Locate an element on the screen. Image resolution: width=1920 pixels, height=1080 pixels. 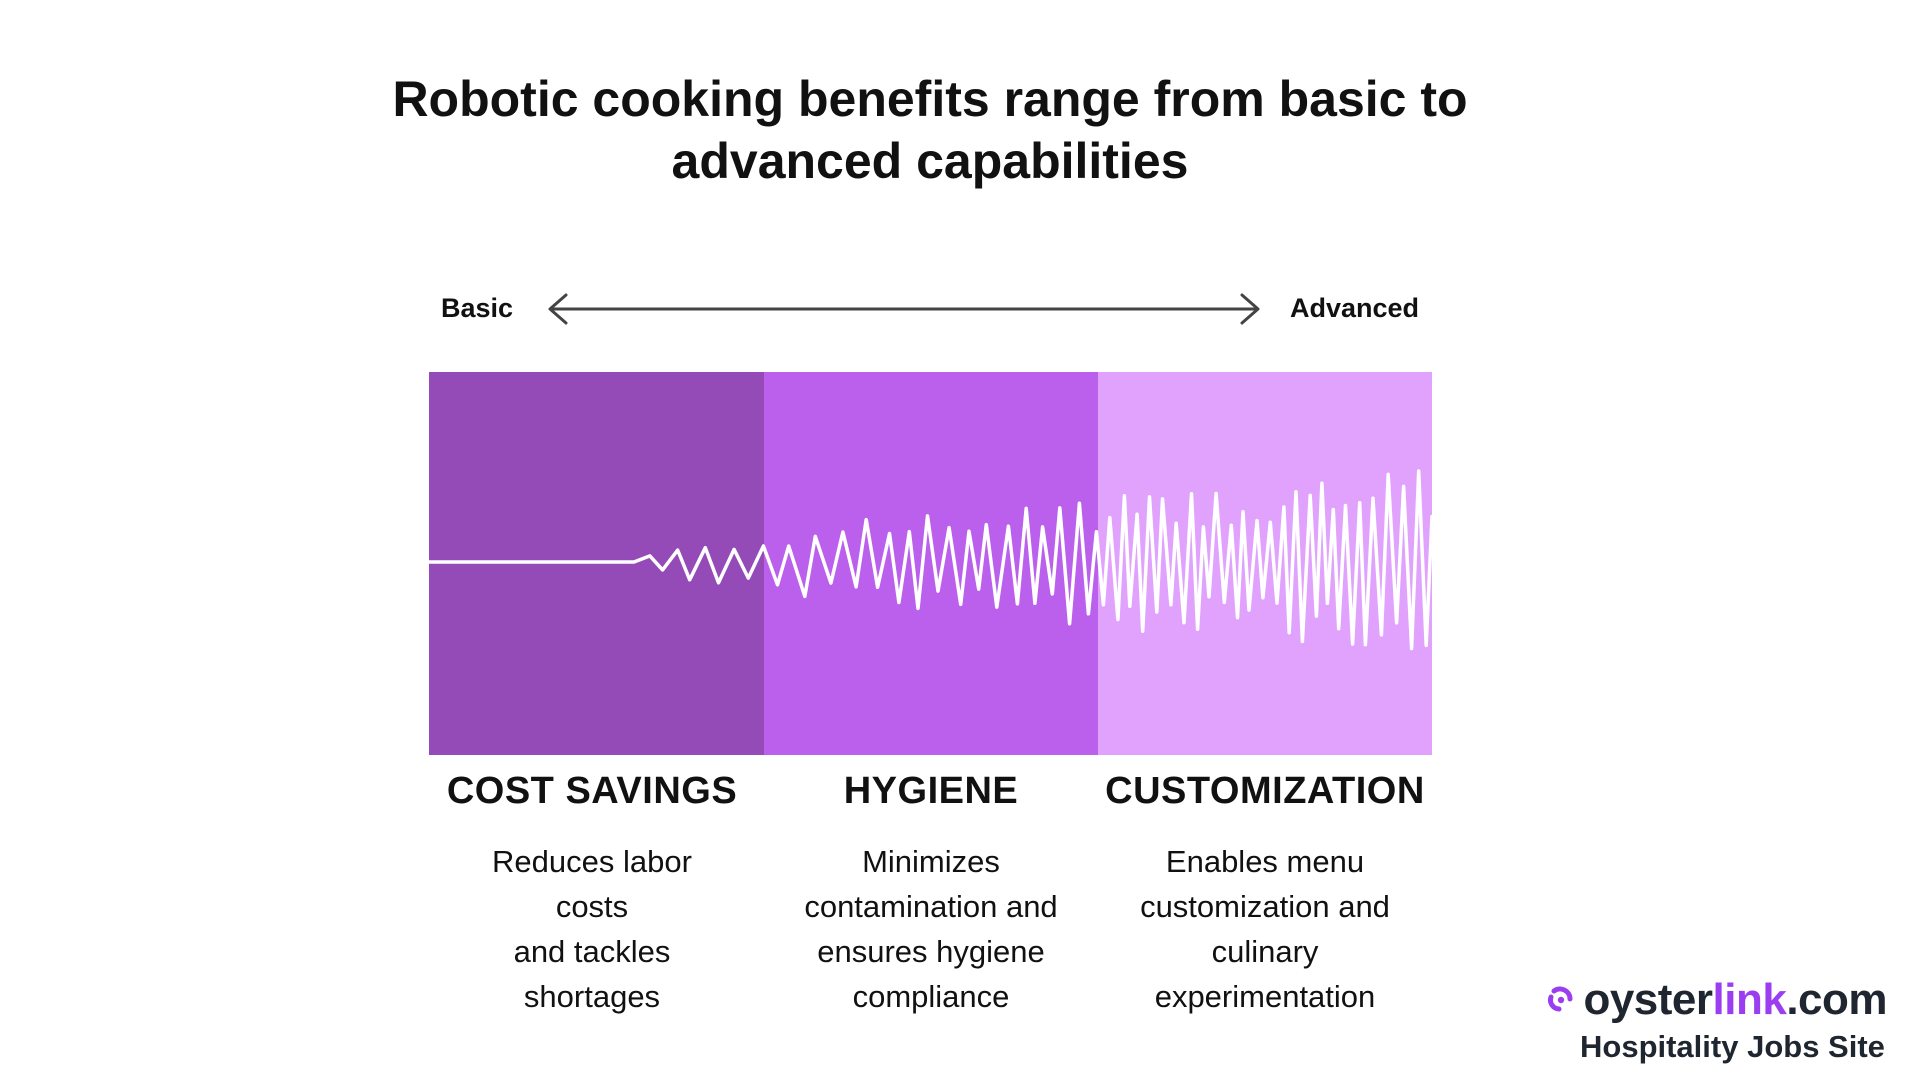
brand-tagline: Hospitality Jobs Site is located at coordinates (1732, 1046).